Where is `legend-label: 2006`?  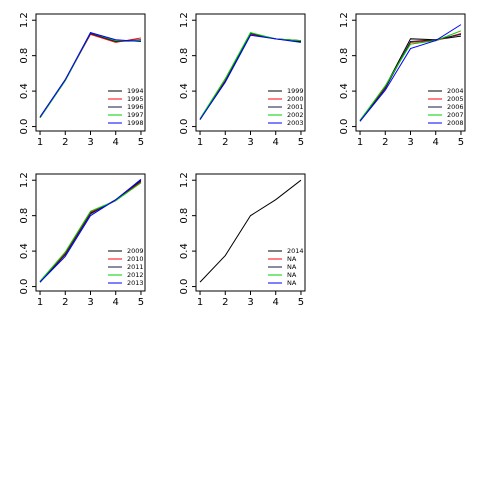
legend-label: 2006 is located at coordinates (455, 107).